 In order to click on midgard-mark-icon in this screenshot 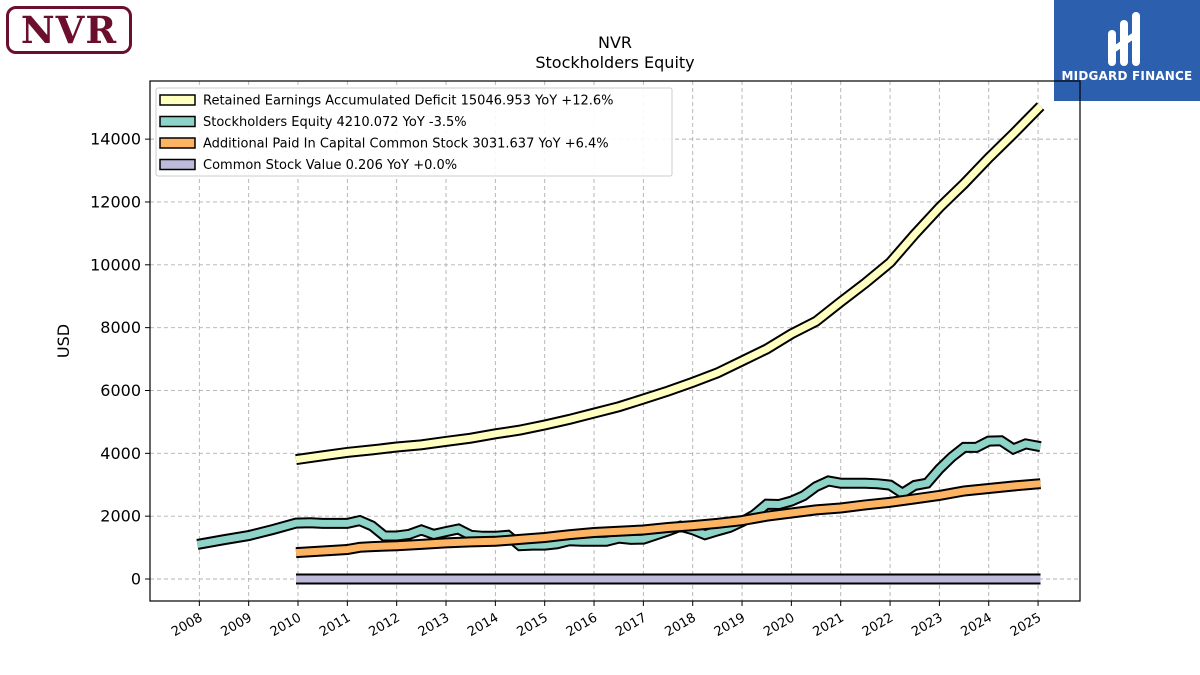, I will do `click(1124, 39)`.